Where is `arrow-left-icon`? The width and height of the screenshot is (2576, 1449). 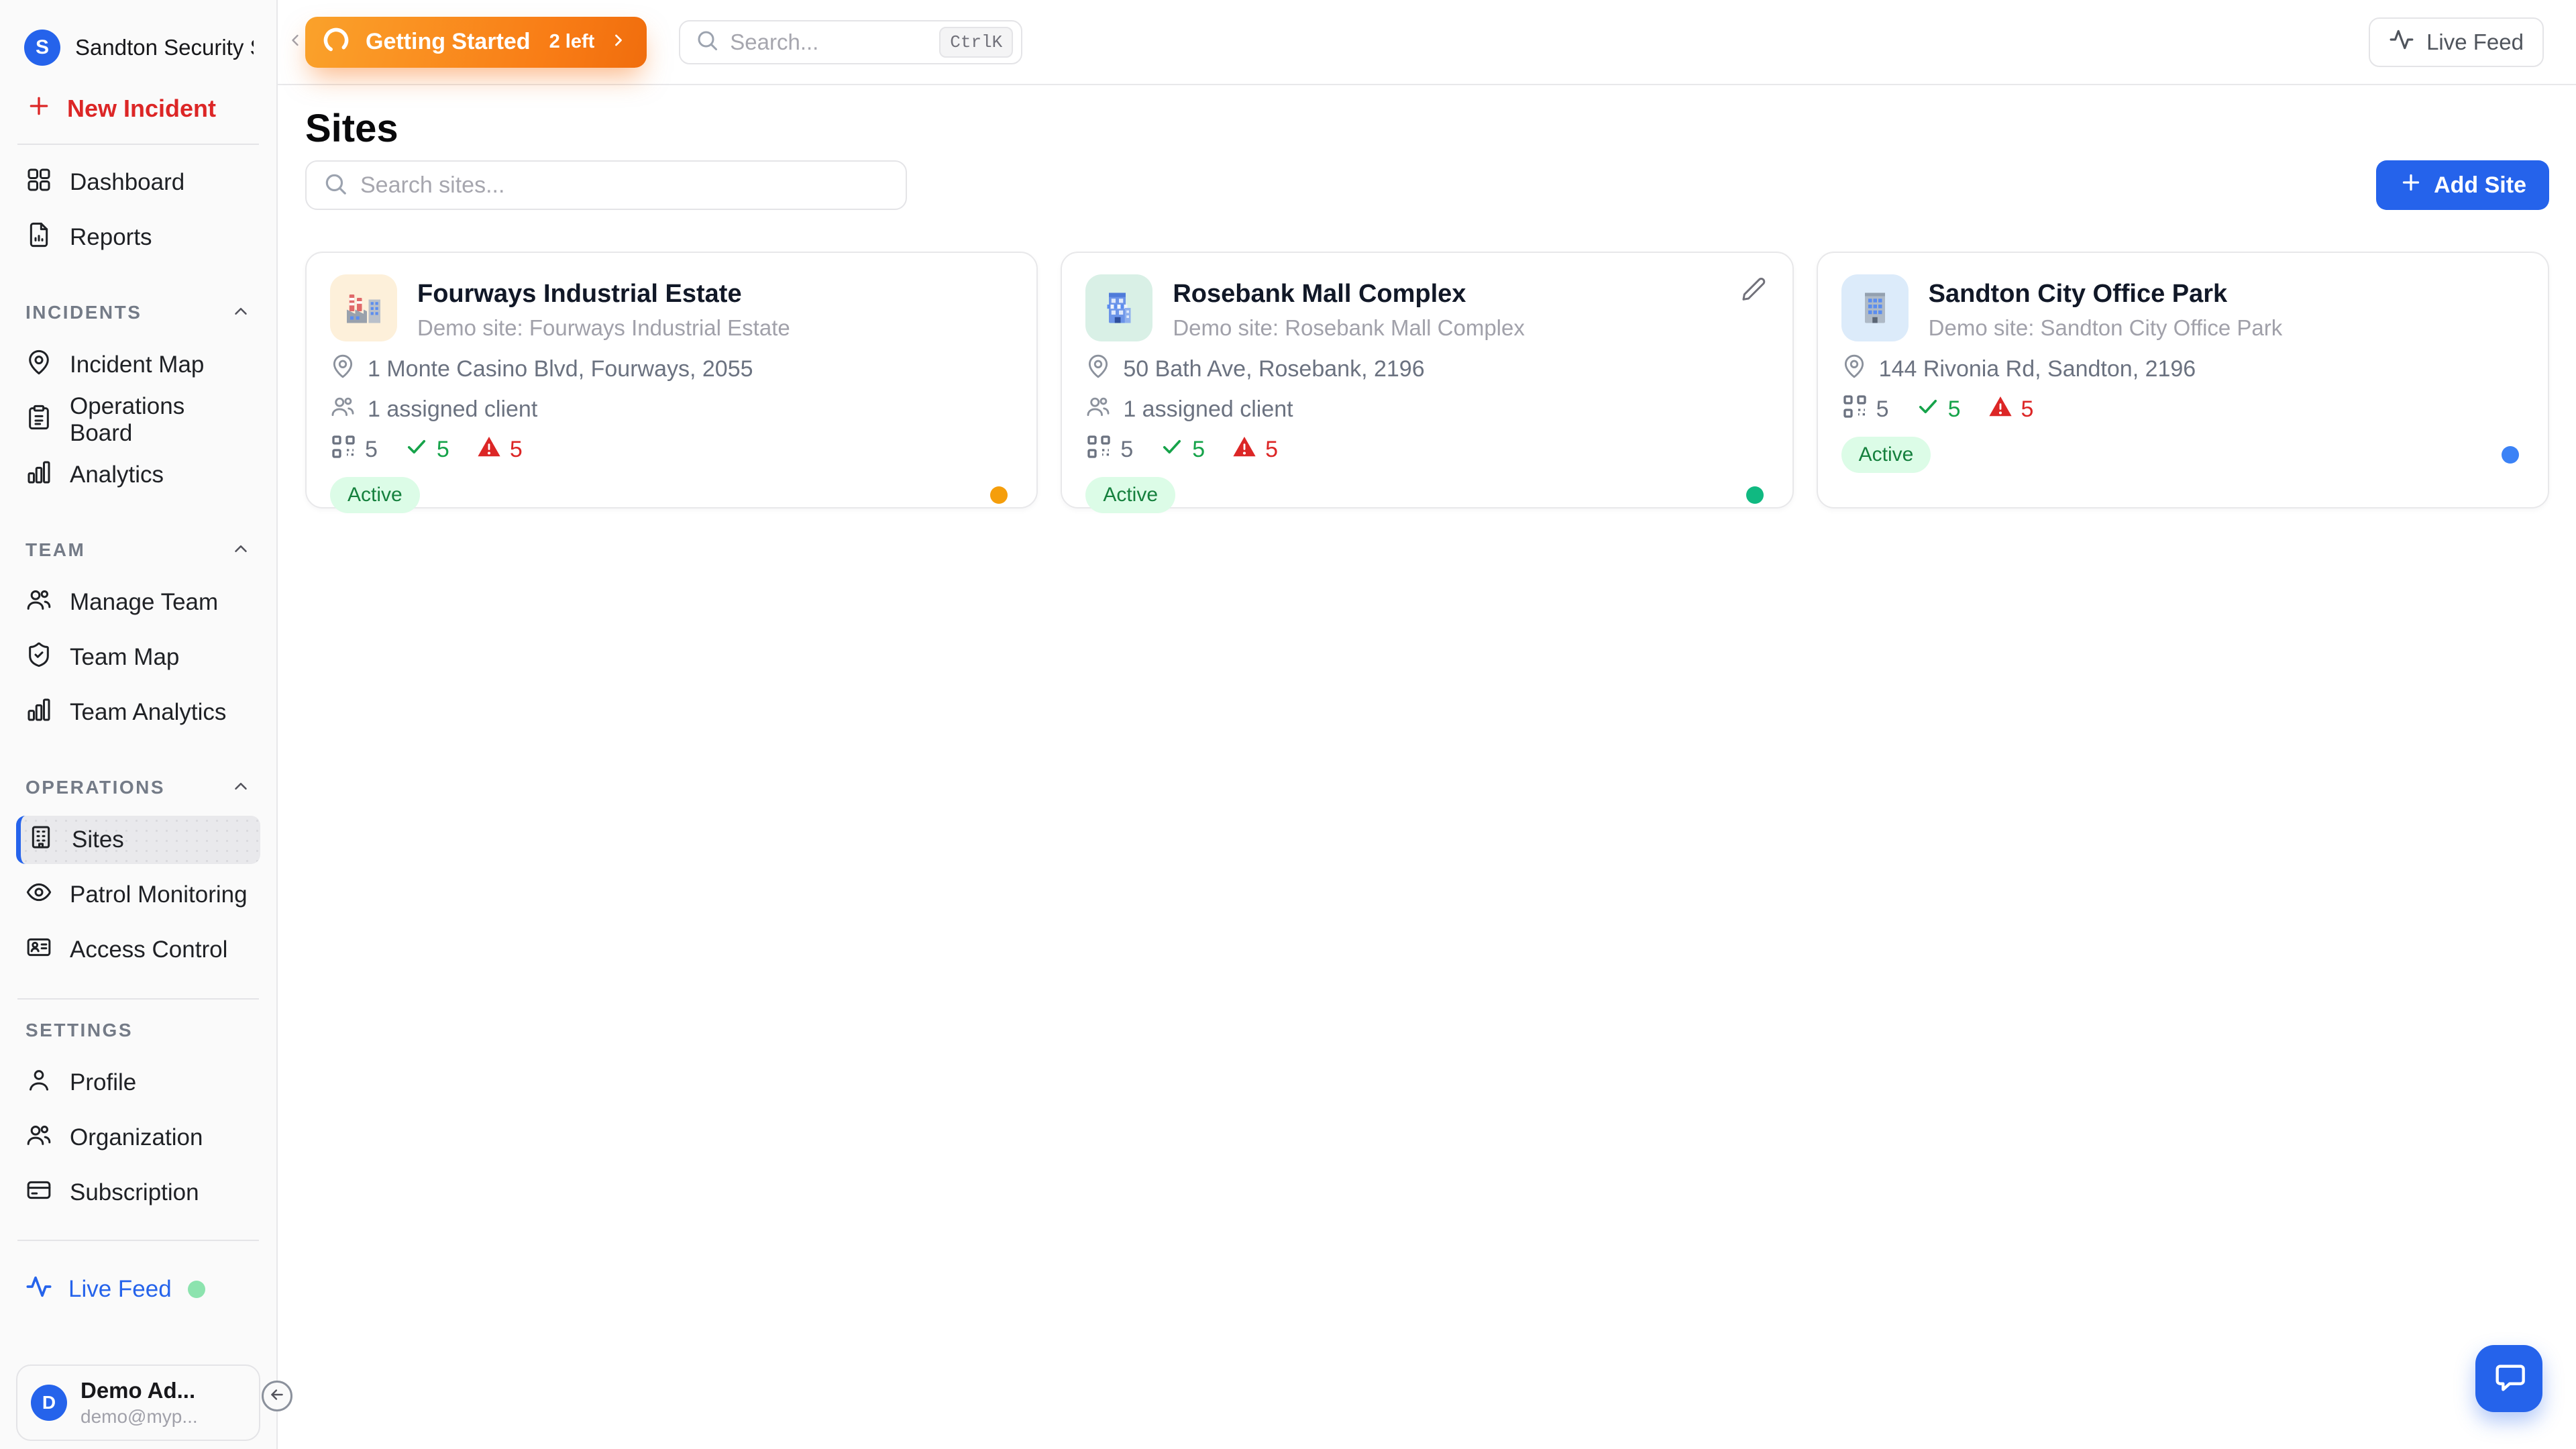 arrow-left-icon is located at coordinates (277, 1396).